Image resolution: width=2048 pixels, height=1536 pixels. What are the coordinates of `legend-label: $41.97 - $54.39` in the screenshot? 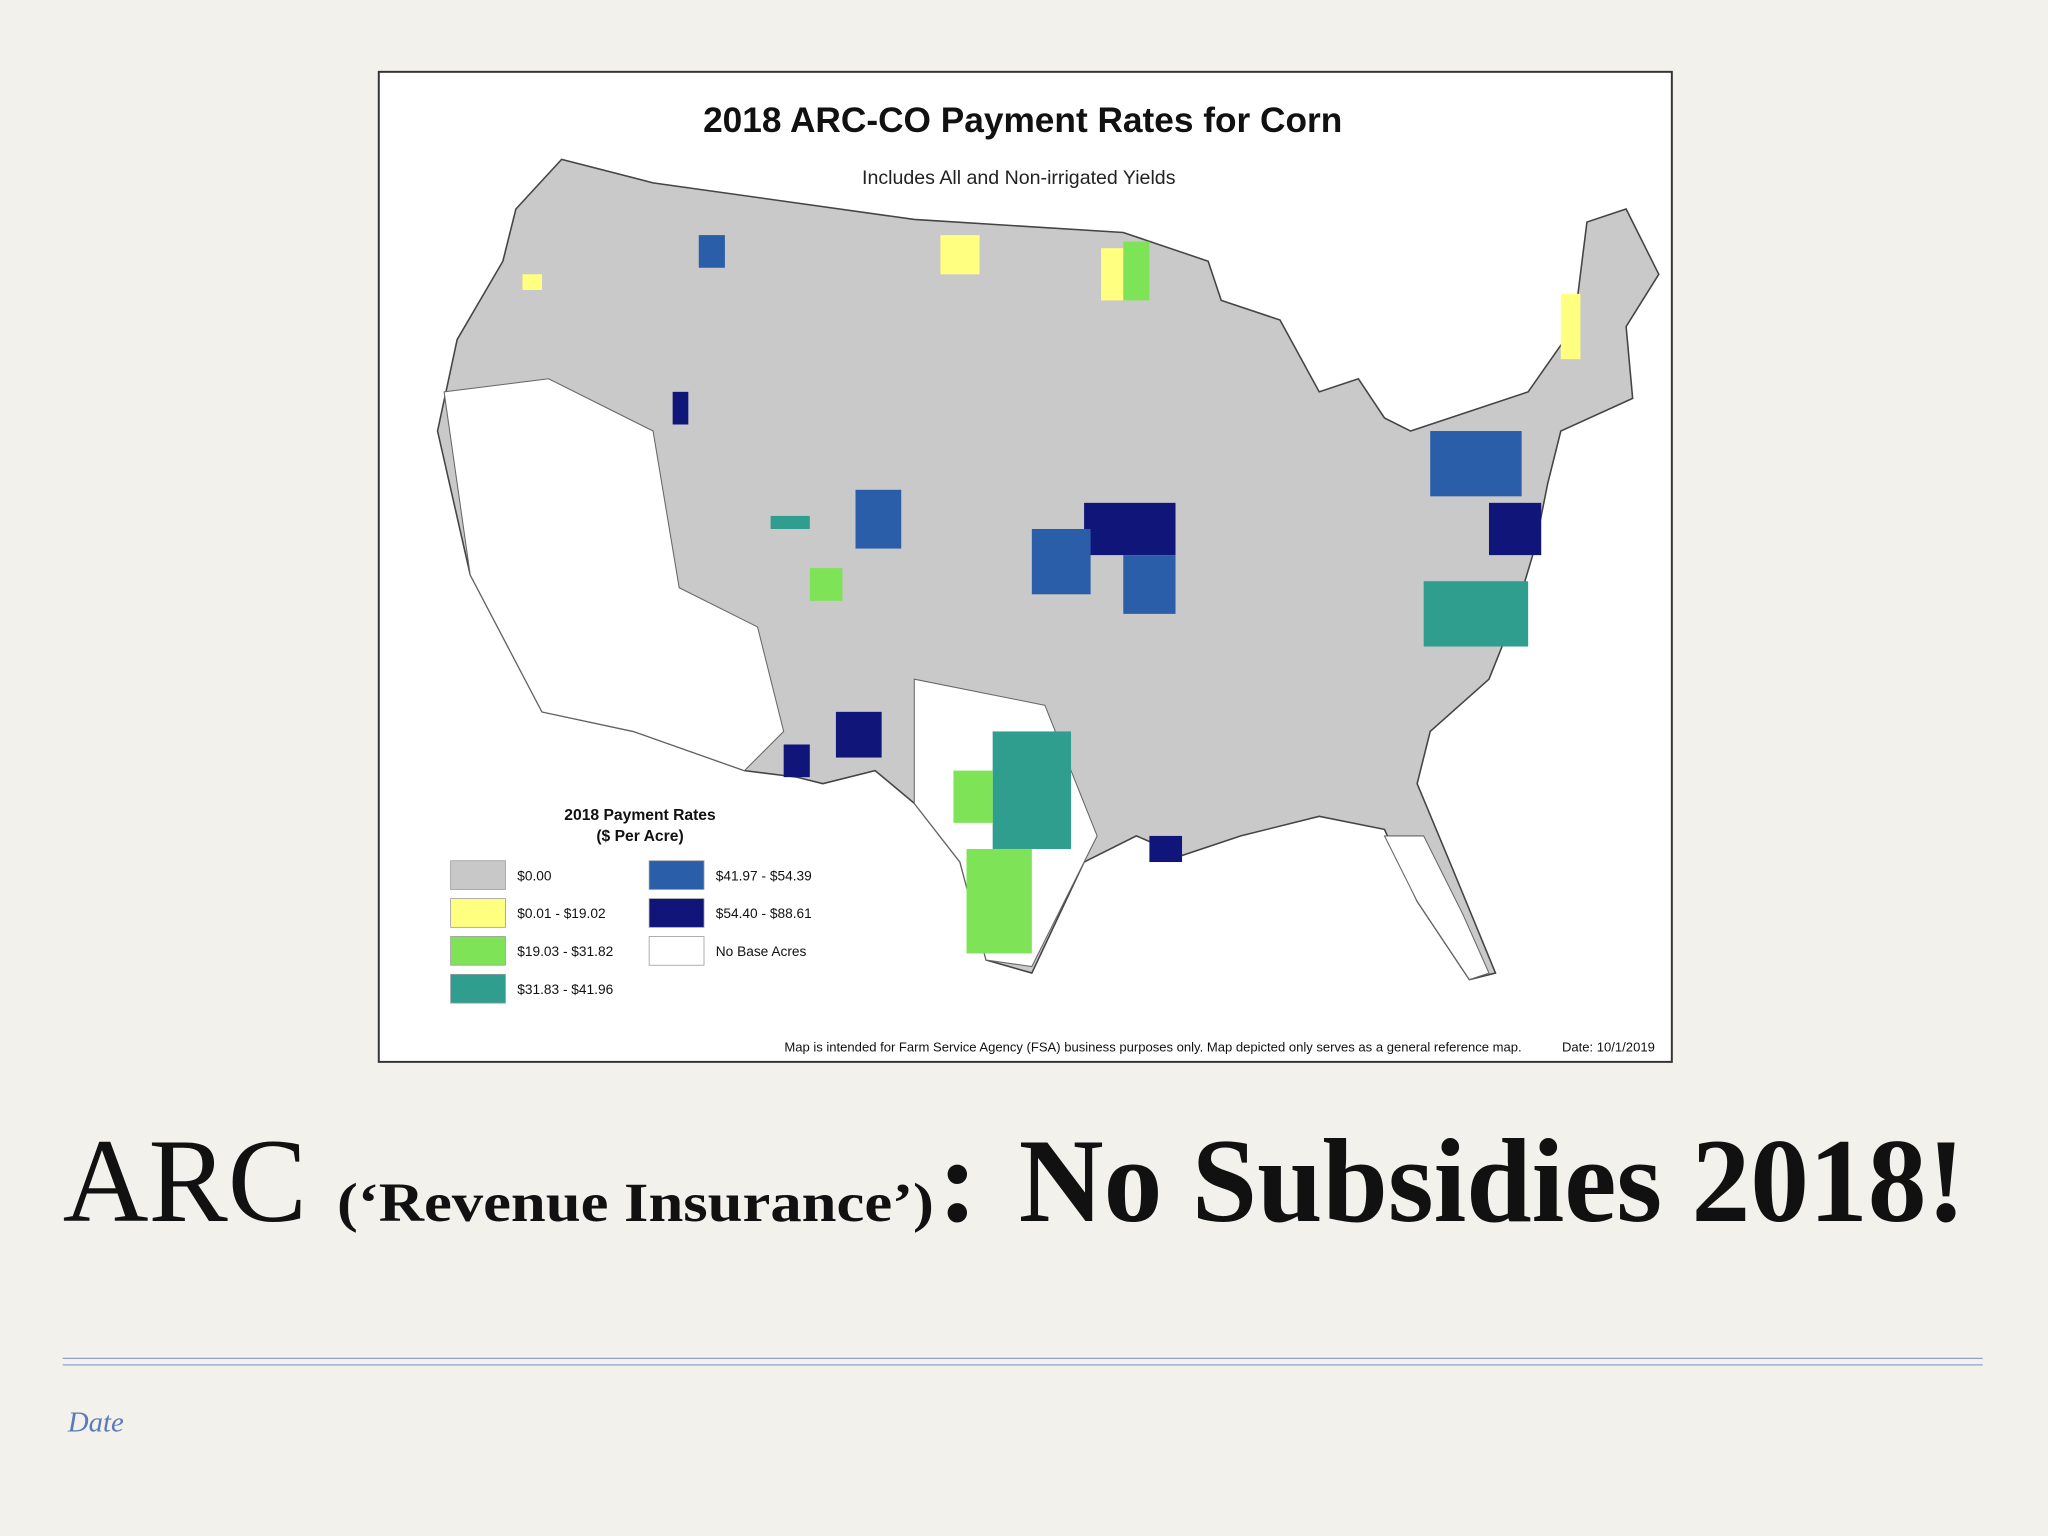 It's located at (764, 875).